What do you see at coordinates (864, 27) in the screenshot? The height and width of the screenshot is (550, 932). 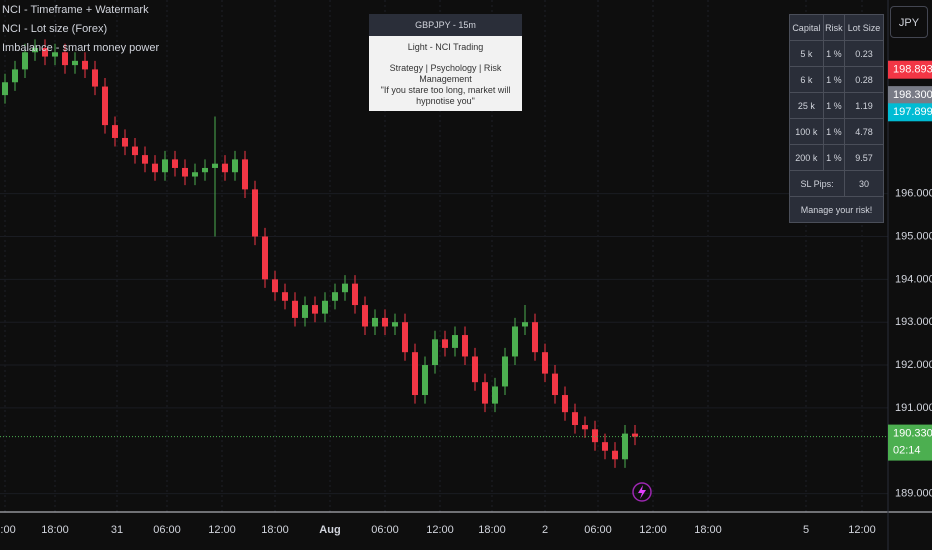 I see `th: Lot Size` at bounding box center [864, 27].